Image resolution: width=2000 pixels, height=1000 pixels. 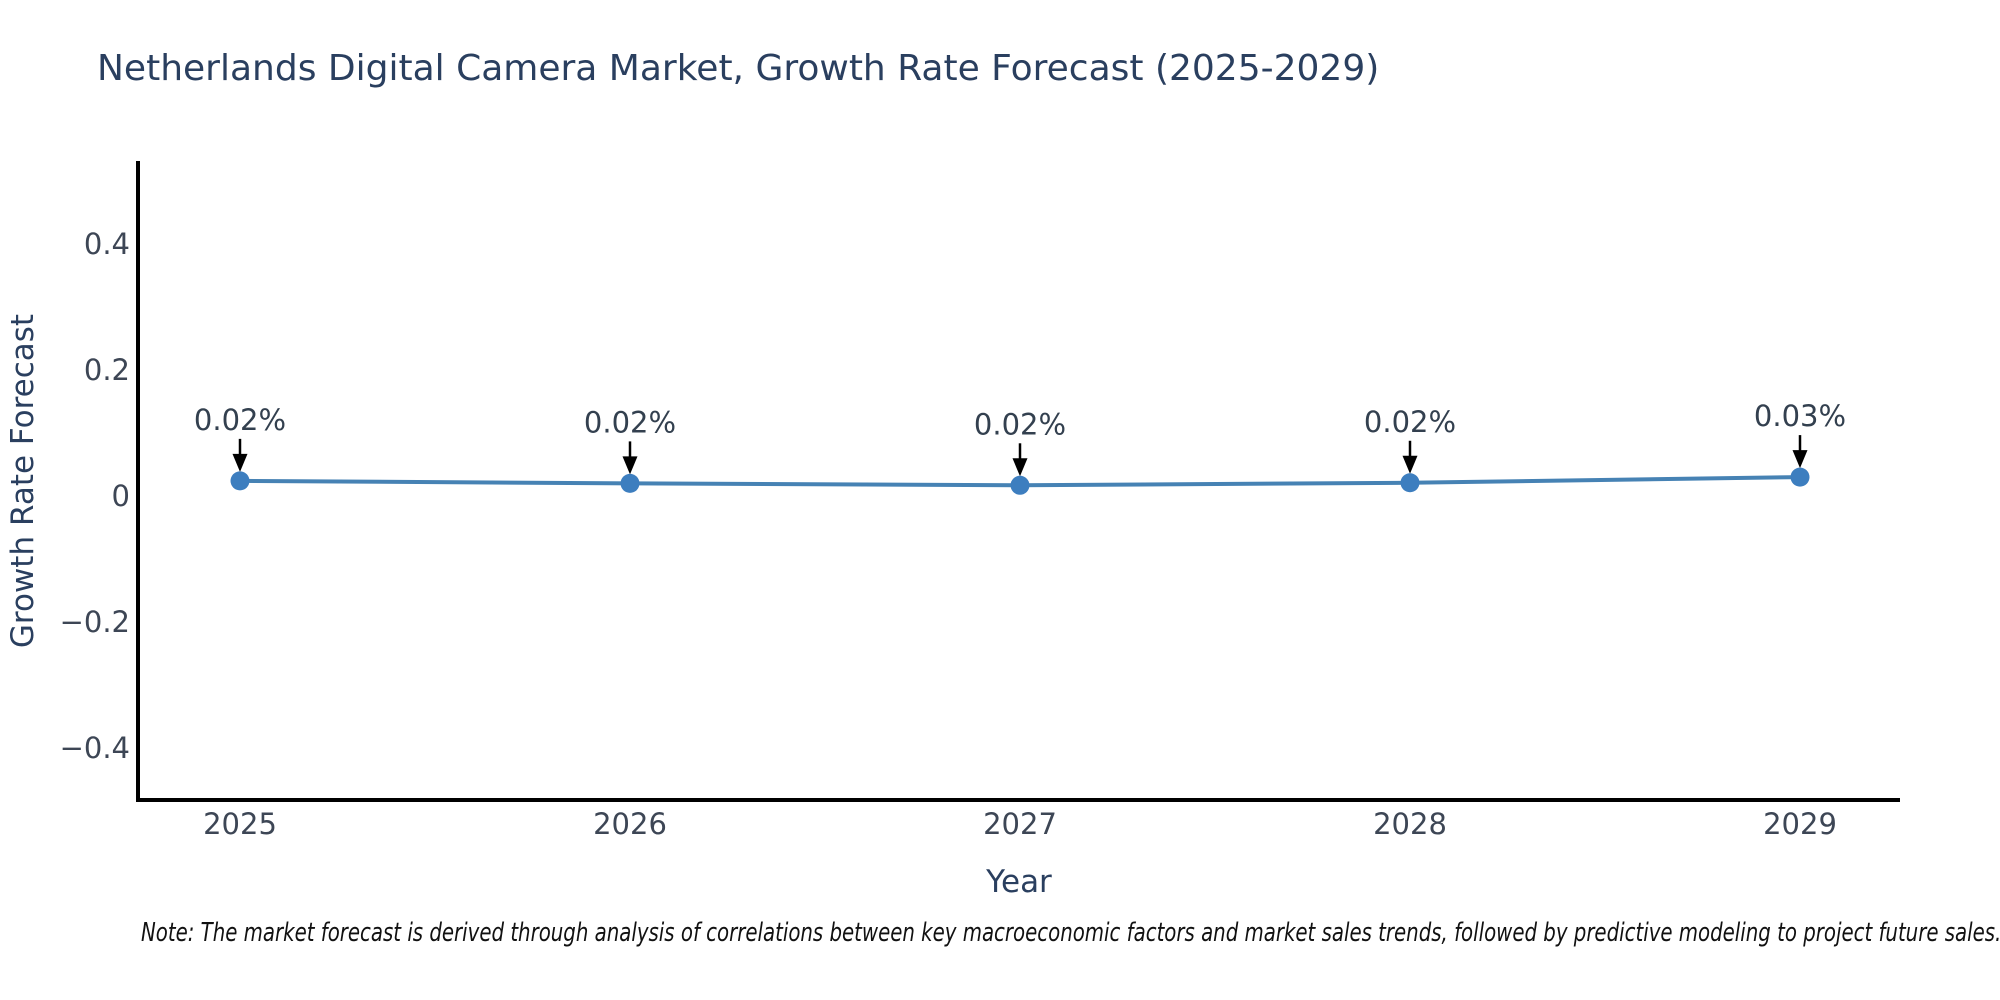 What do you see at coordinates (95, 622) in the screenshot?
I see `y-tick-label: −0.2` at bounding box center [95, 622].